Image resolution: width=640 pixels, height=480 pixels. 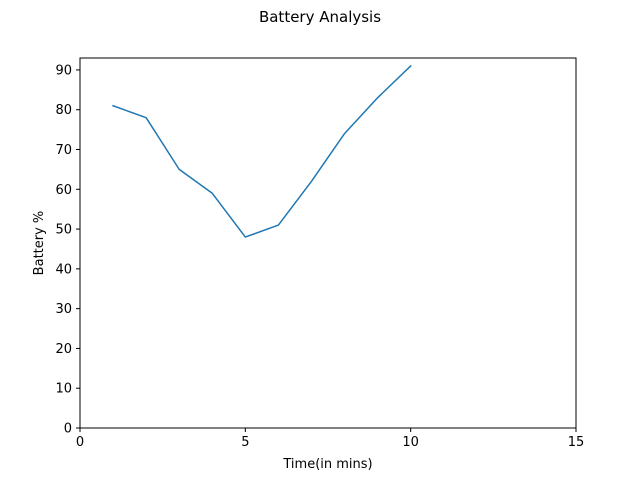 I want to click on x-axis-label: Time(in mins), so click(x=327, y=464).